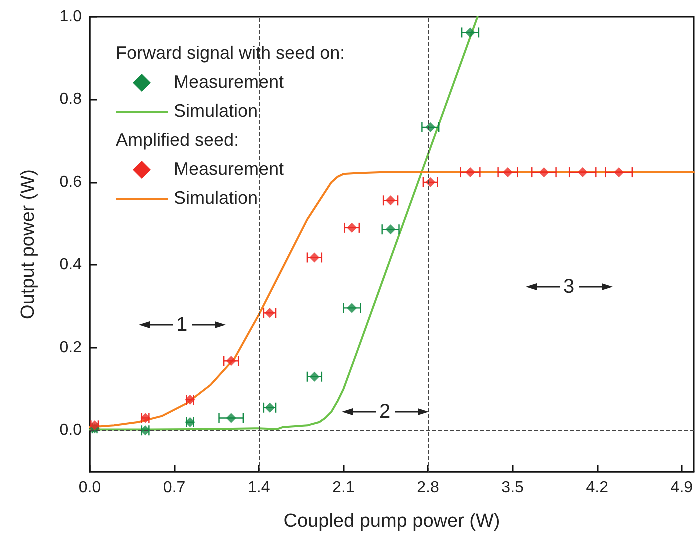  I want to click on y-tick-label: 0.4, so click(71, 265).